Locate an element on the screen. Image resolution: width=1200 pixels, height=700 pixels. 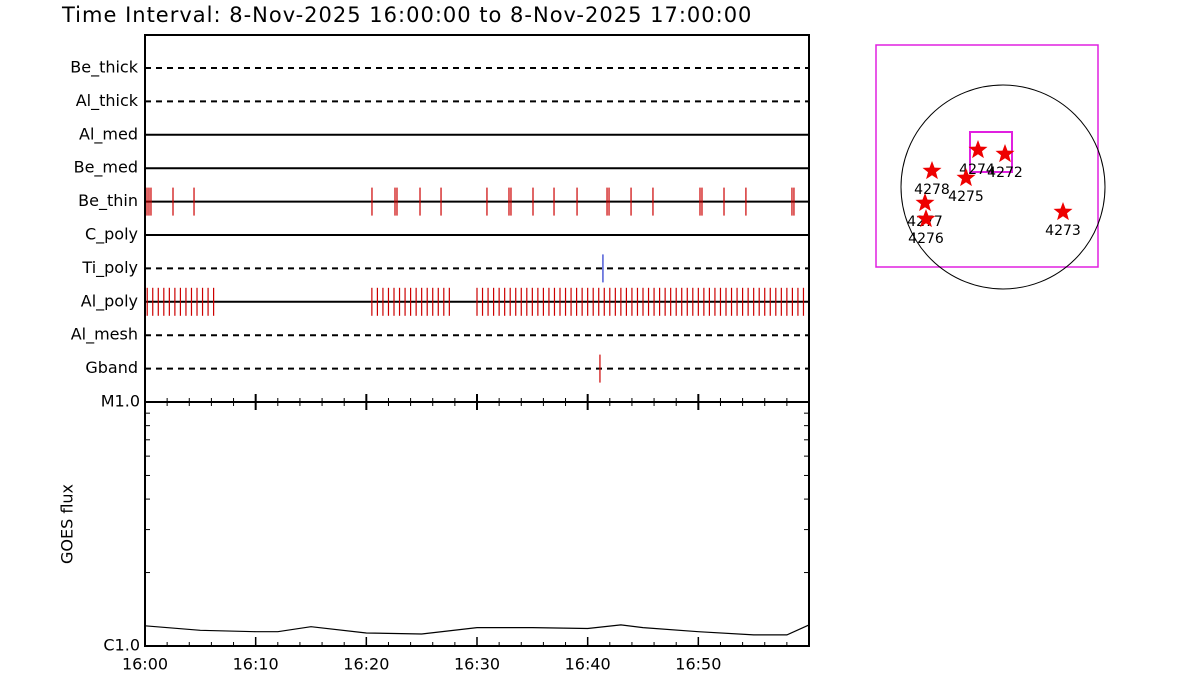
x-tick-label: 16:40 is located at coordinates (588, 664).